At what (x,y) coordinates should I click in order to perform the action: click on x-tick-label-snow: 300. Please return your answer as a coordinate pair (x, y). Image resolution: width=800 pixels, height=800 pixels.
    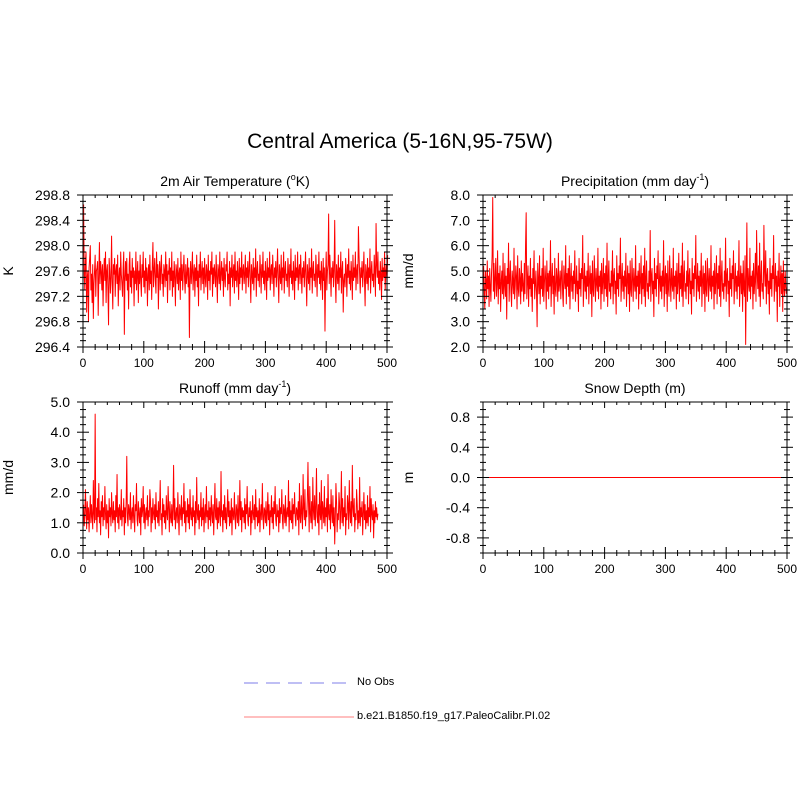
    Looking at the image, I should click on (665, 569).